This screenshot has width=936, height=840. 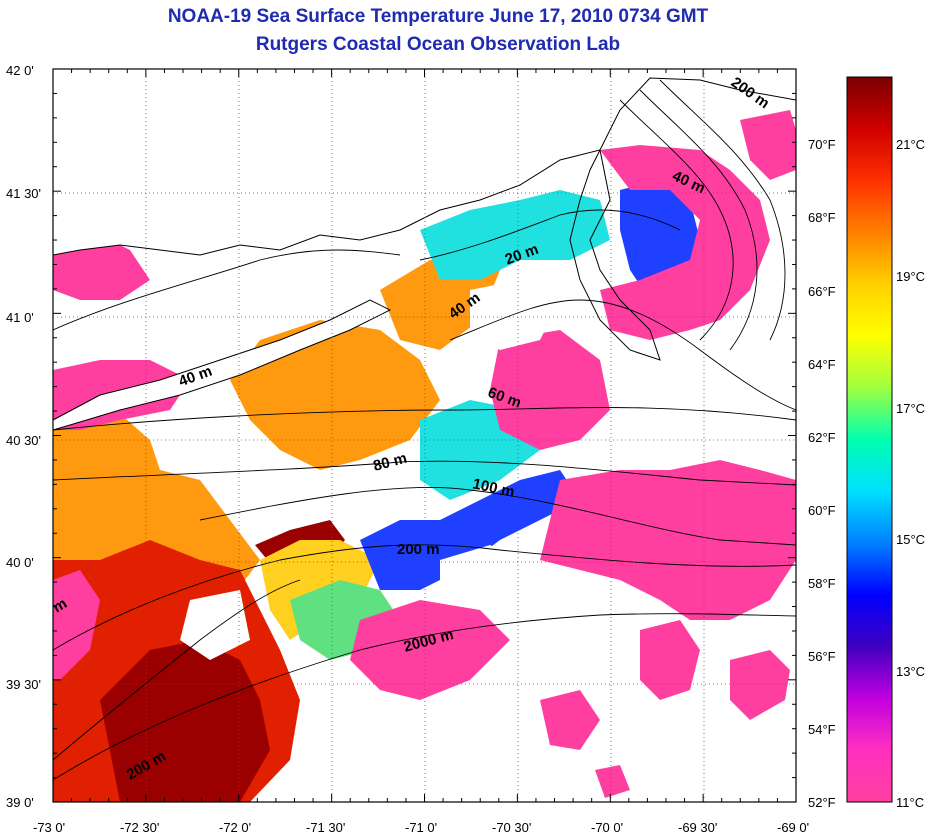 I want to click on lat-label-41-30: 41 30', so click(x=23, y=193).